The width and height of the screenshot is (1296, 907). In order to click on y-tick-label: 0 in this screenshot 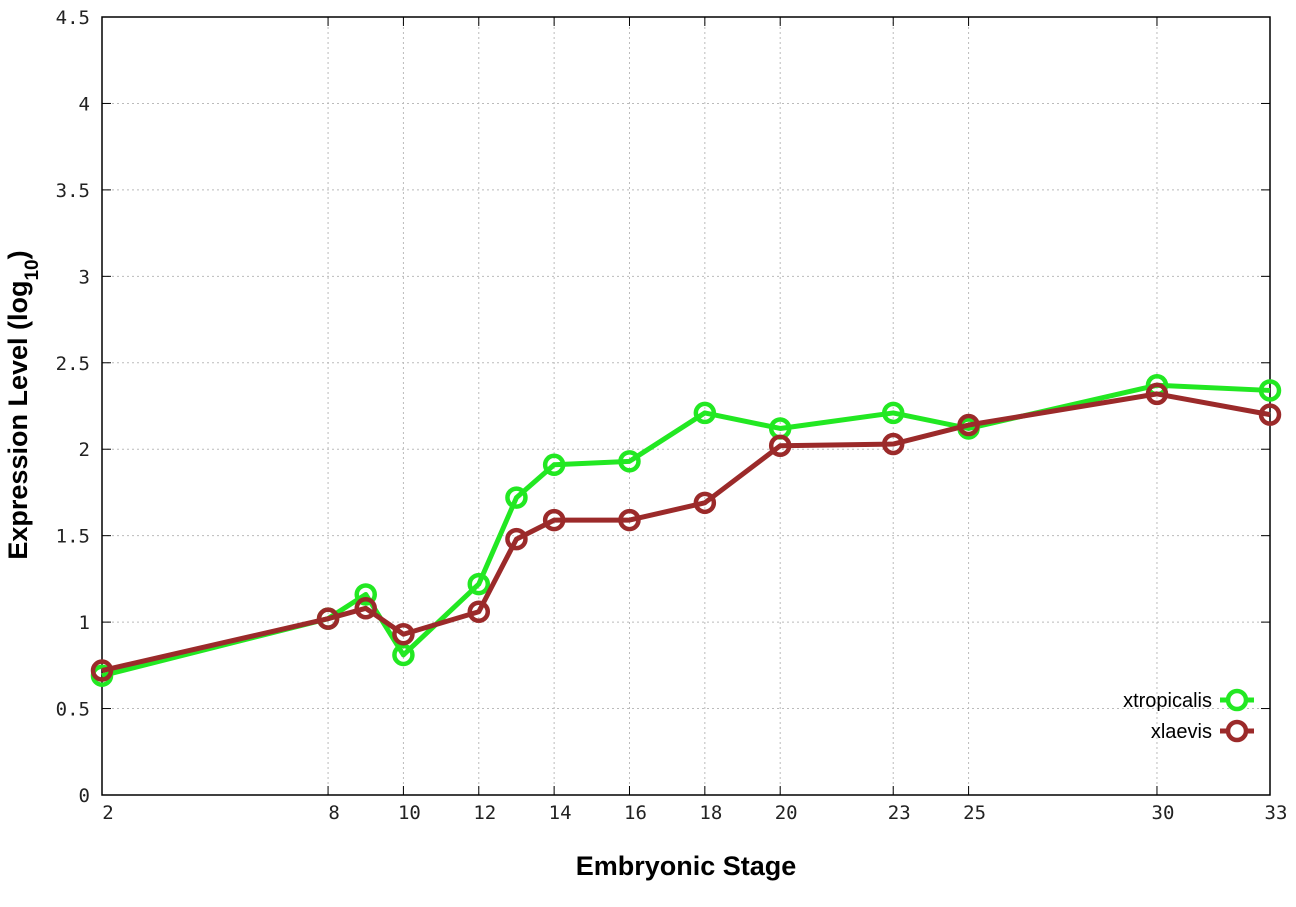, I will do `click(84, 796)`.